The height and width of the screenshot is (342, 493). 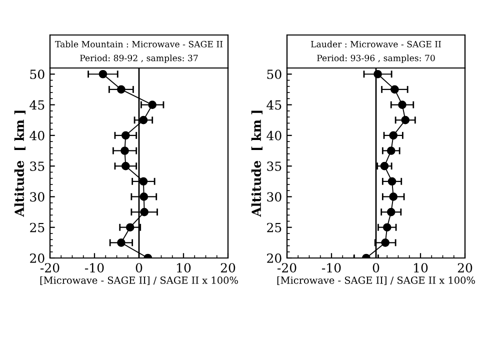 I want to click on chart-subtitle: Period: 89-92 , samples: 37, so click(x=139, y=58).